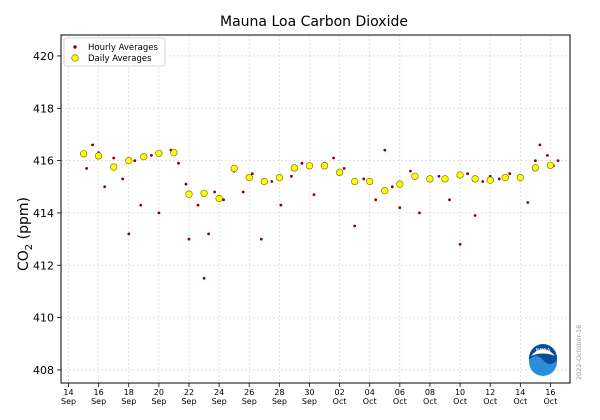  What do you see at coordinates (24, 220) in the screenshot?
I see `y-axis-label-units: (ppm)` at bounding box center [24, 220].